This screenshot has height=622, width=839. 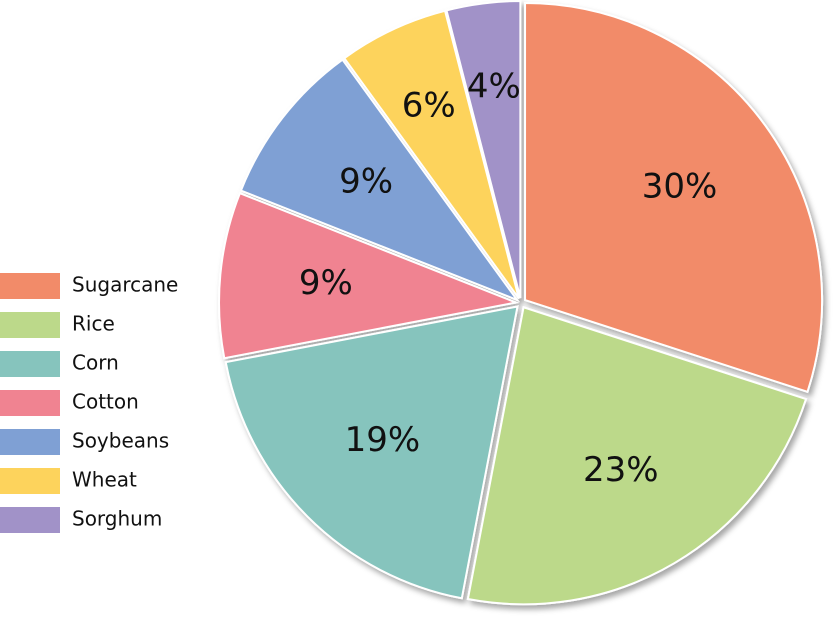 I want to click on legend-label: Cotton, so click(x=105, y=402).